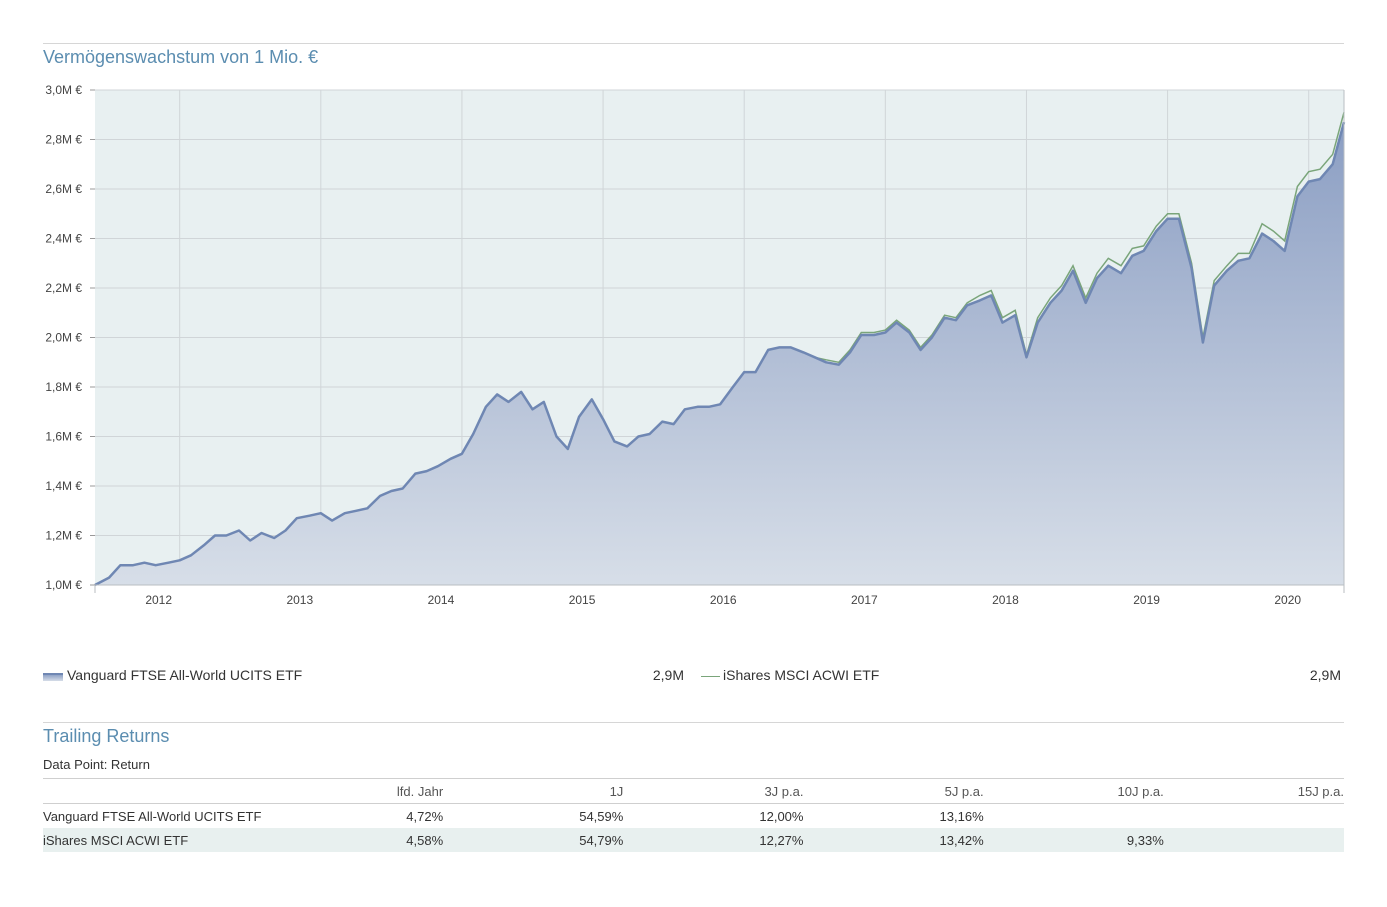  Describe the element at coordinates (63, 387) in the screenshot. I see `y-tick-label: 1,8M €` at that location.